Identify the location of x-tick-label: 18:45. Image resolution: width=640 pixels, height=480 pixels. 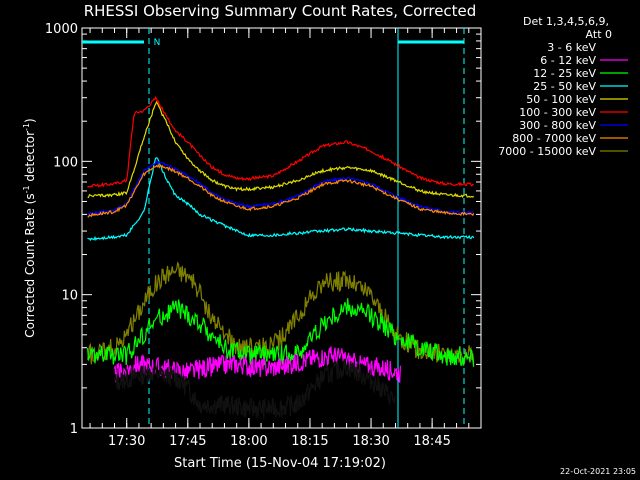
(431, 441).